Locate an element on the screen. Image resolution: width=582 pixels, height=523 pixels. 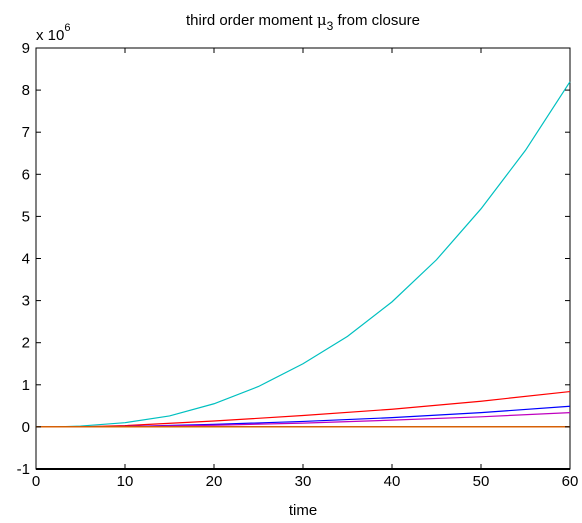
title-mu: μ is located at coordinates (322, 20).